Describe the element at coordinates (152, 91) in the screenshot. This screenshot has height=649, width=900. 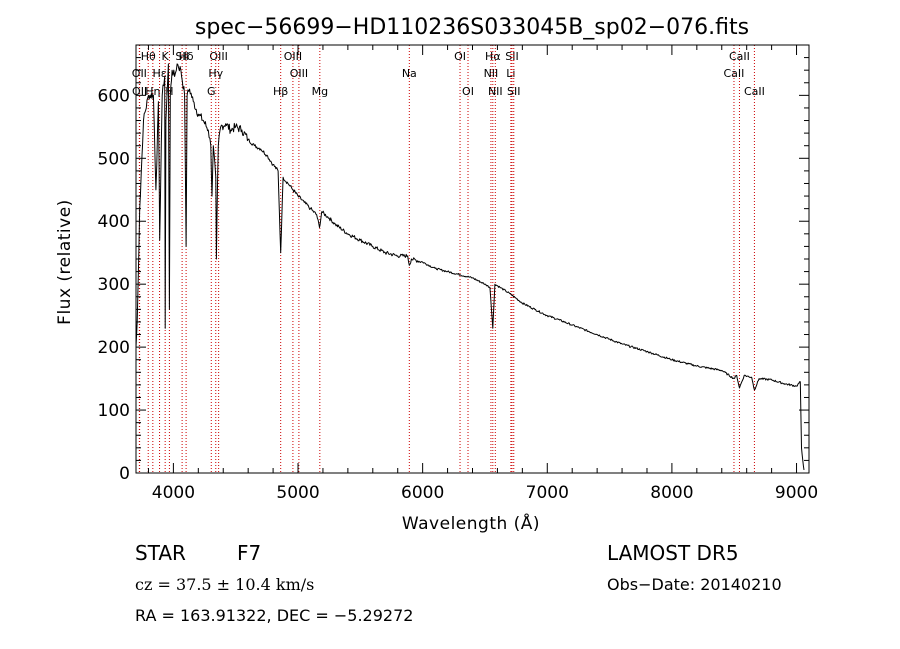
I see `marker-label: Hη` at that location.